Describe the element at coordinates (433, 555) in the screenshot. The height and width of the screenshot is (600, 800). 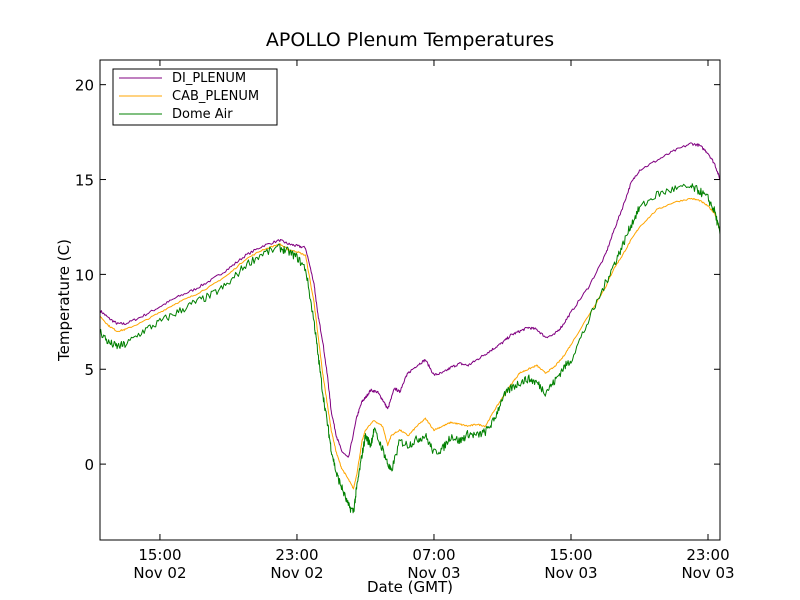
I see `x-tick-label-time: 07:00` at that location.